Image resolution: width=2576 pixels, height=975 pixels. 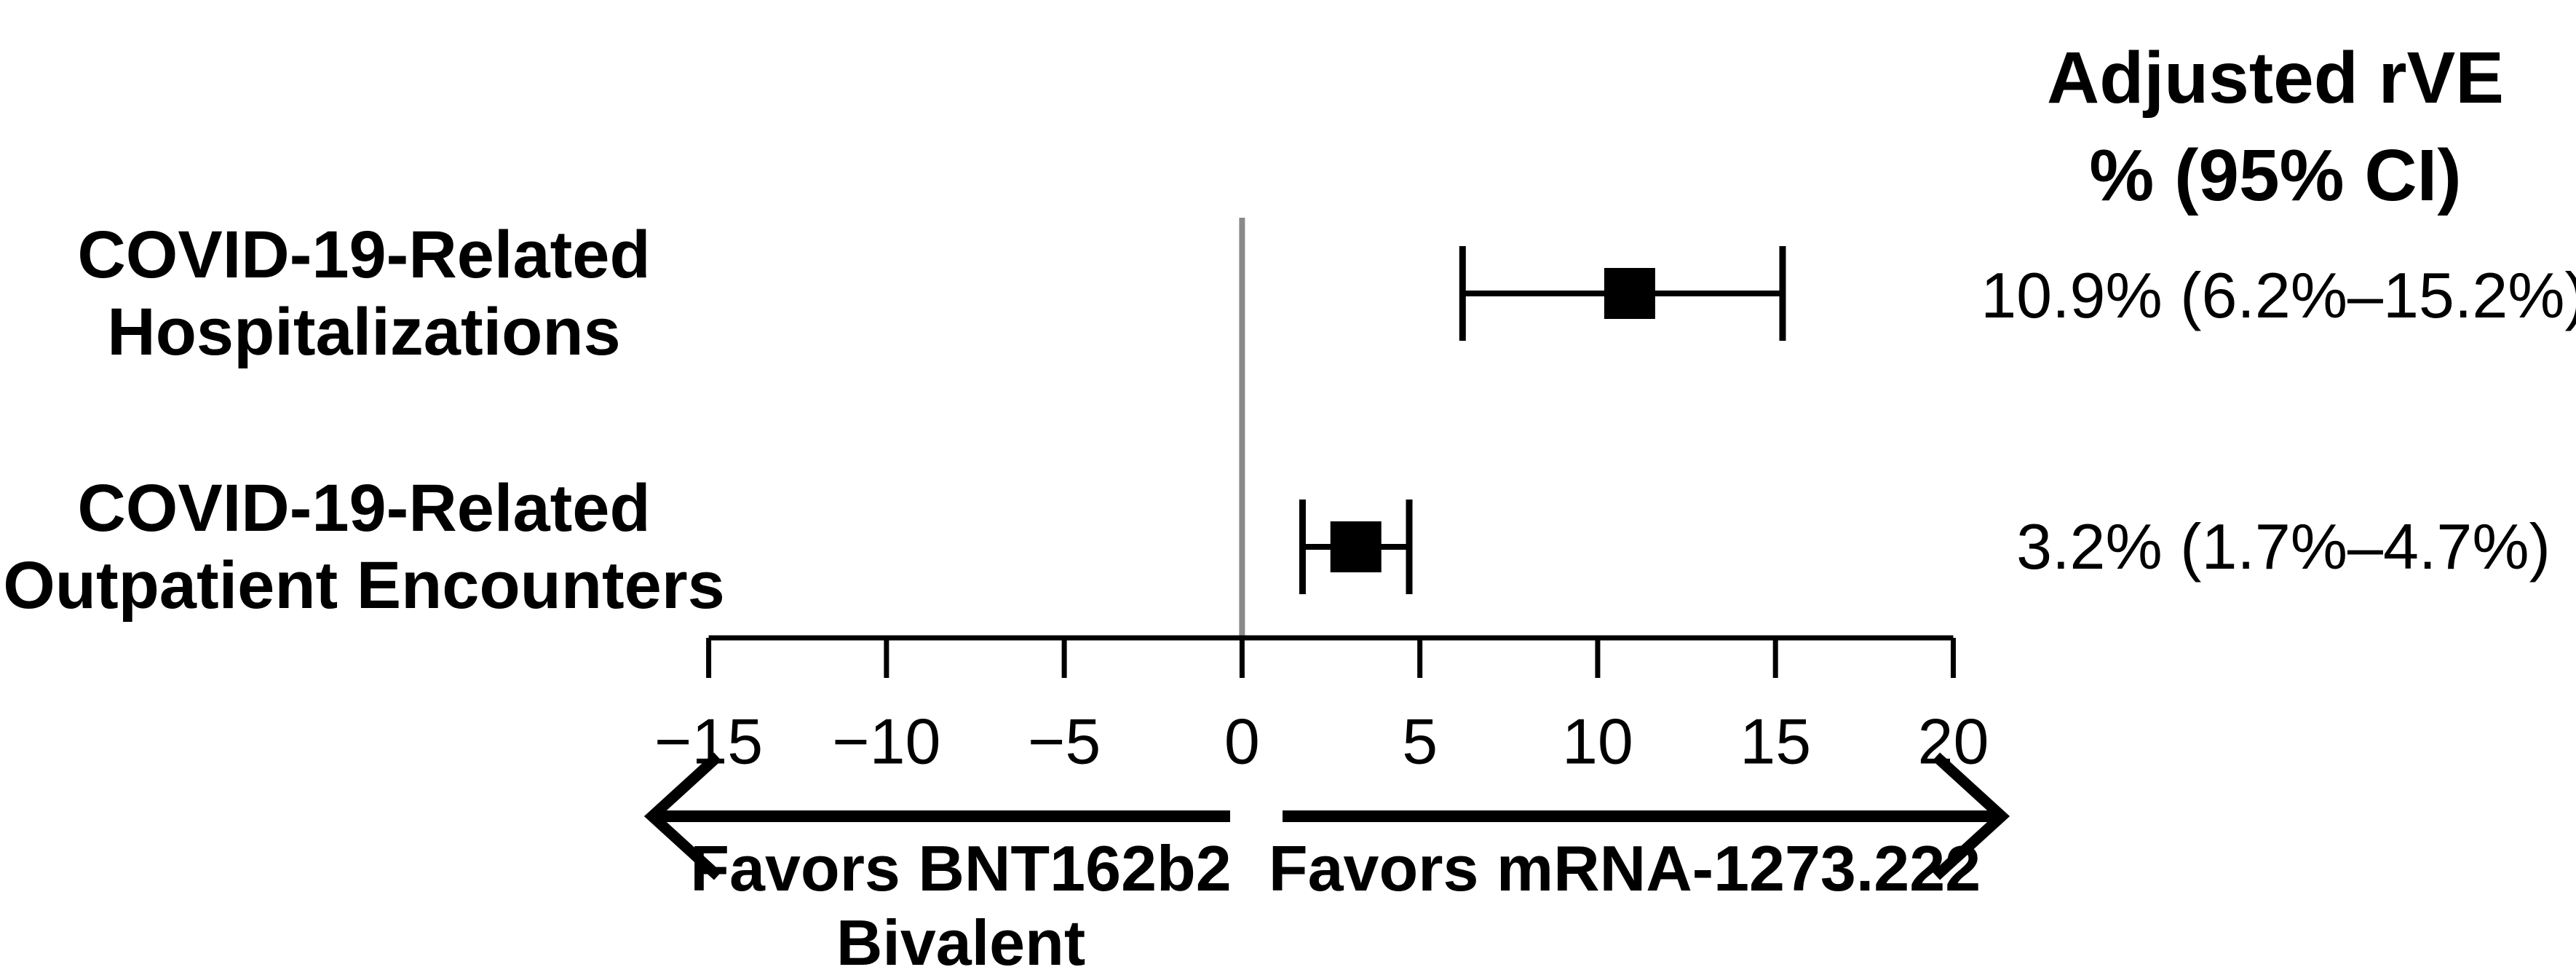 I want to click on right-favors-label: Favors mRNA-1273.222, so click(x=1624, y=868).